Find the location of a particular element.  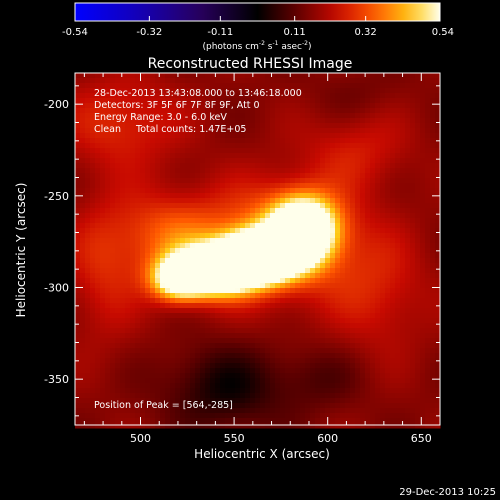

y-tick-label: -300 is located at coordinates (56, 288).